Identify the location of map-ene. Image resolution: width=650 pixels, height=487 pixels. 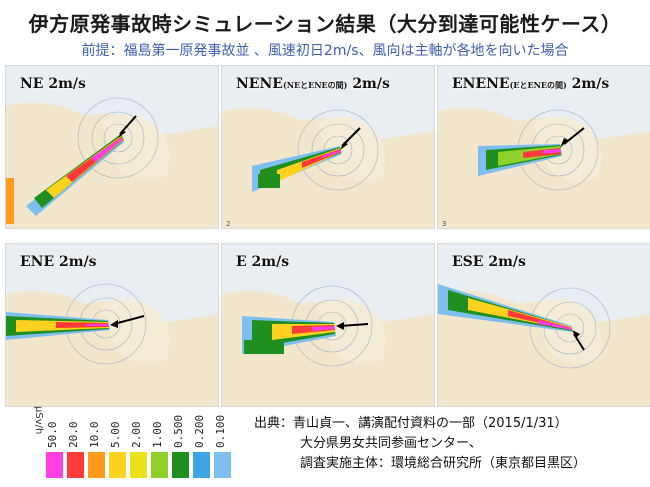
(112, 325).